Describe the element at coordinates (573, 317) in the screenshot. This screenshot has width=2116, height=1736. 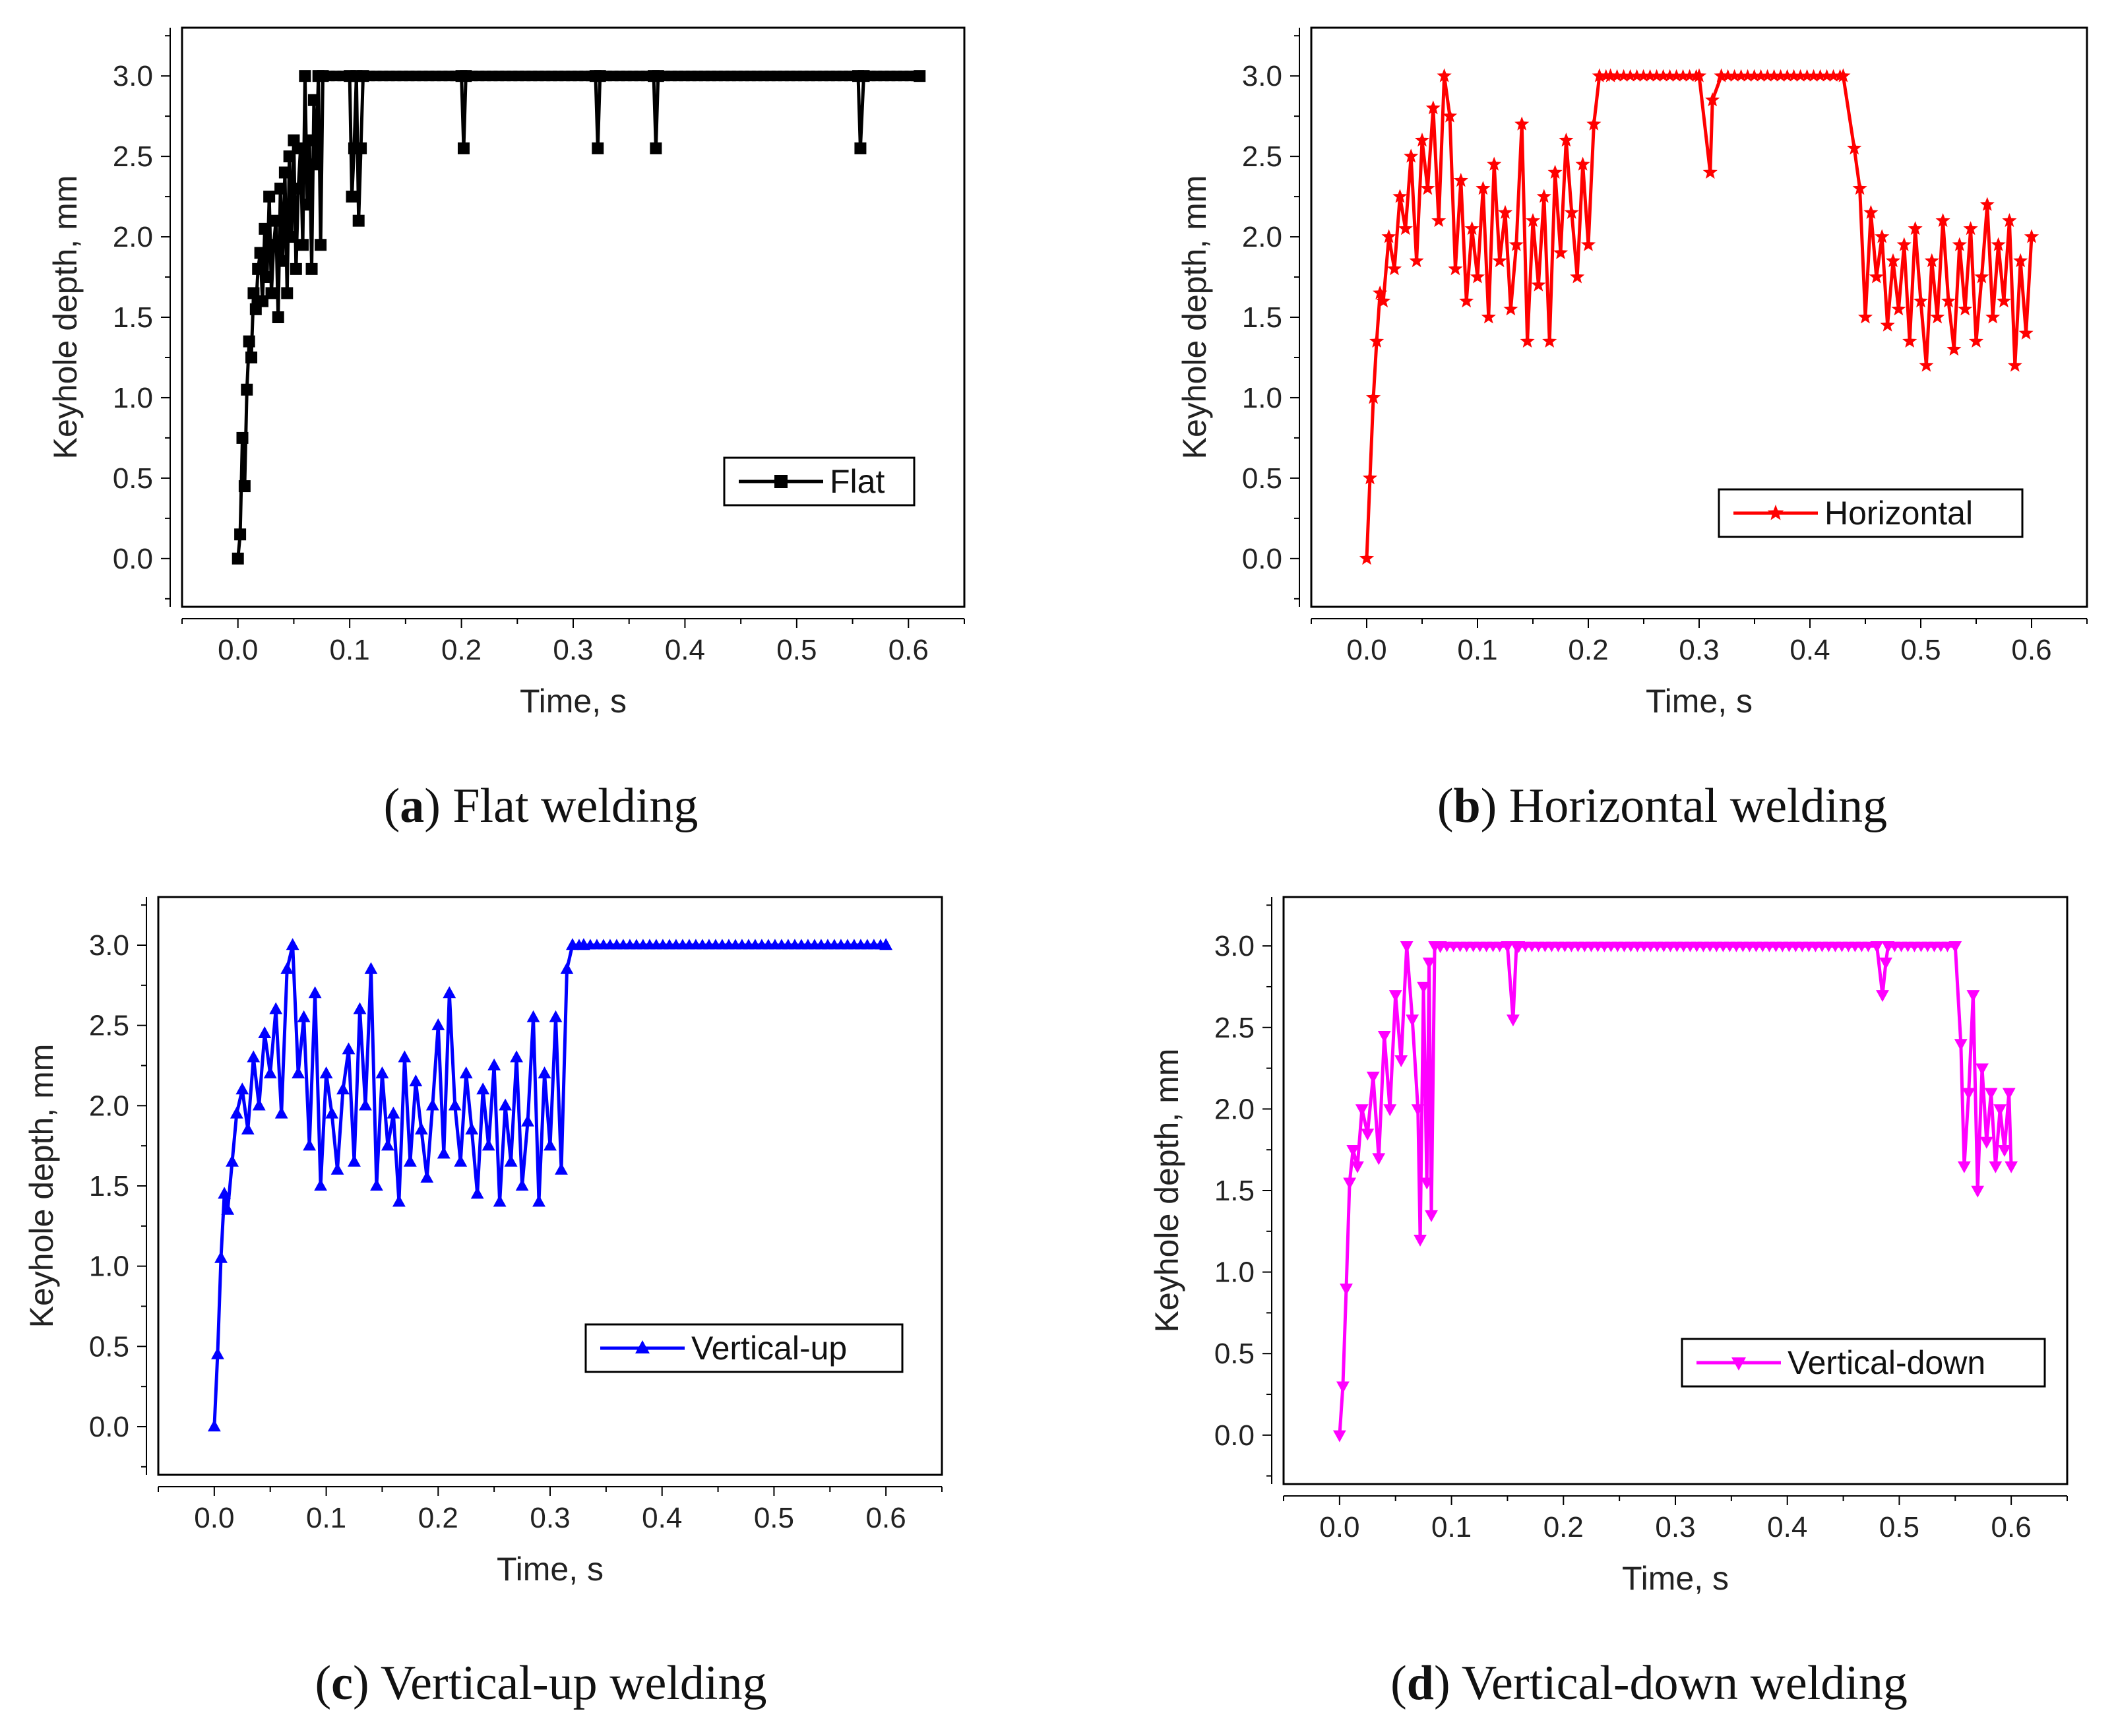
I see `plot-frame` at that location.